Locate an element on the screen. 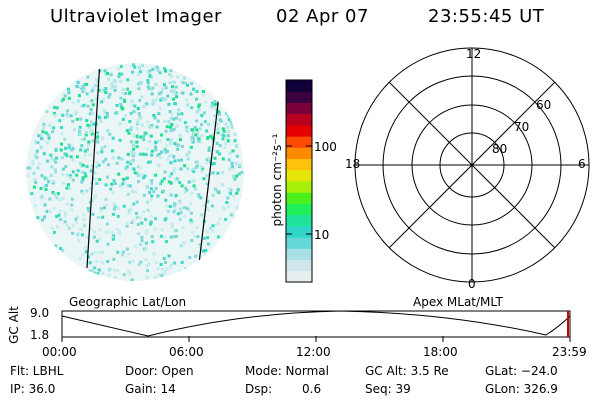 The height and width of the screenshot is (400, 600). status-glon: GLon: 326.9 is located at coordinates (521, 389).